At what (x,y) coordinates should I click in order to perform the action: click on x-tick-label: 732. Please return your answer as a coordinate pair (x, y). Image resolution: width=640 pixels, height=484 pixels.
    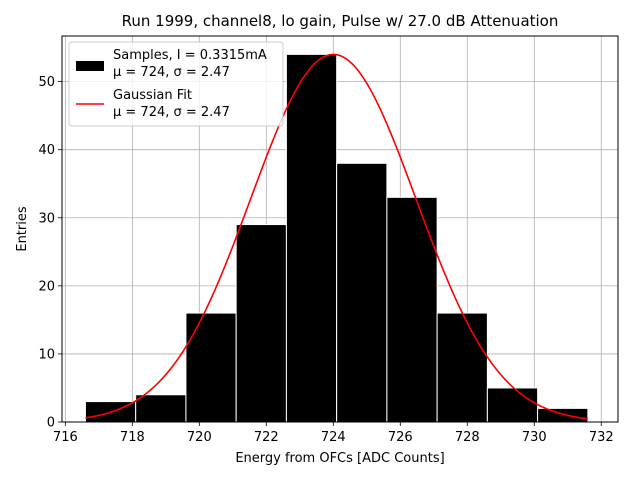
    Looking at the image, I should click on (601, 437).